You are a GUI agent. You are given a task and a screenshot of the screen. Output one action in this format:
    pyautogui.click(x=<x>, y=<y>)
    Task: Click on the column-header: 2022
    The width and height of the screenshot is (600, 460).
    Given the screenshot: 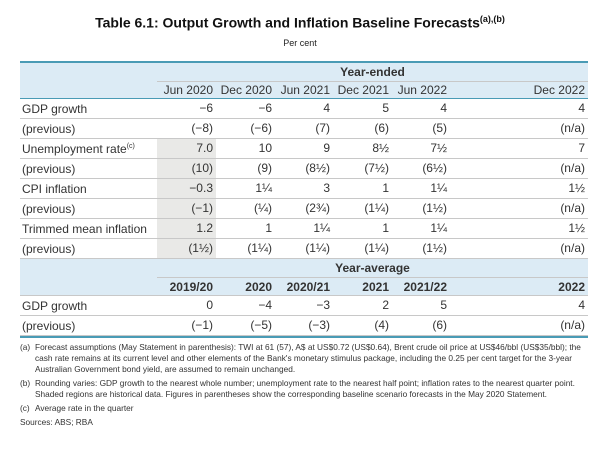 What is the action you would take?
    pyautogui.click(x=571, y=286)
    